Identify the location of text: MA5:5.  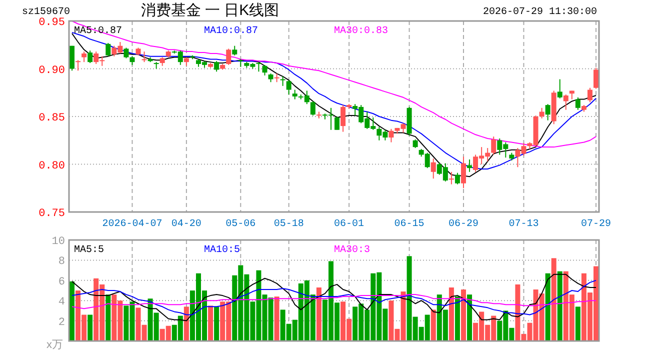
(89, 250).